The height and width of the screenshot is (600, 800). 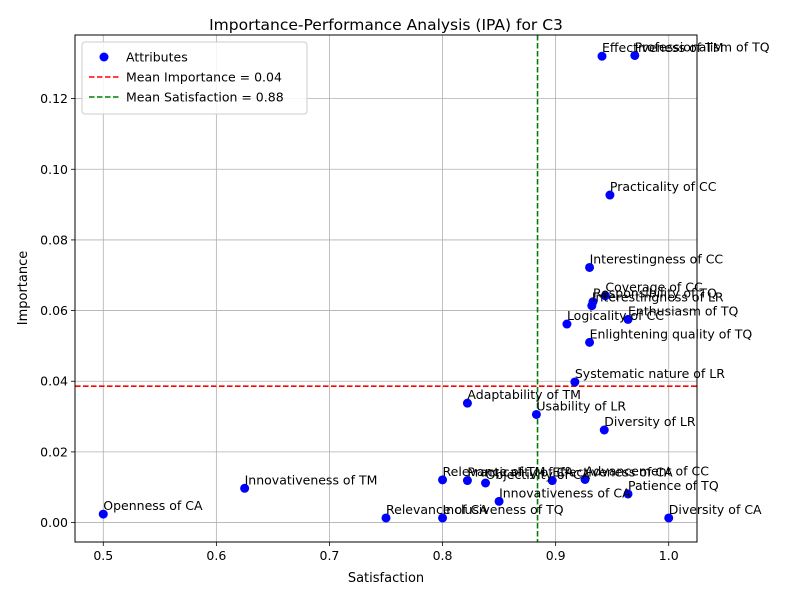 What do you see at coordinates (54, 169) in the screenshot?
I see `y-tick-label: 0.10` at bounding box center [54, 169].